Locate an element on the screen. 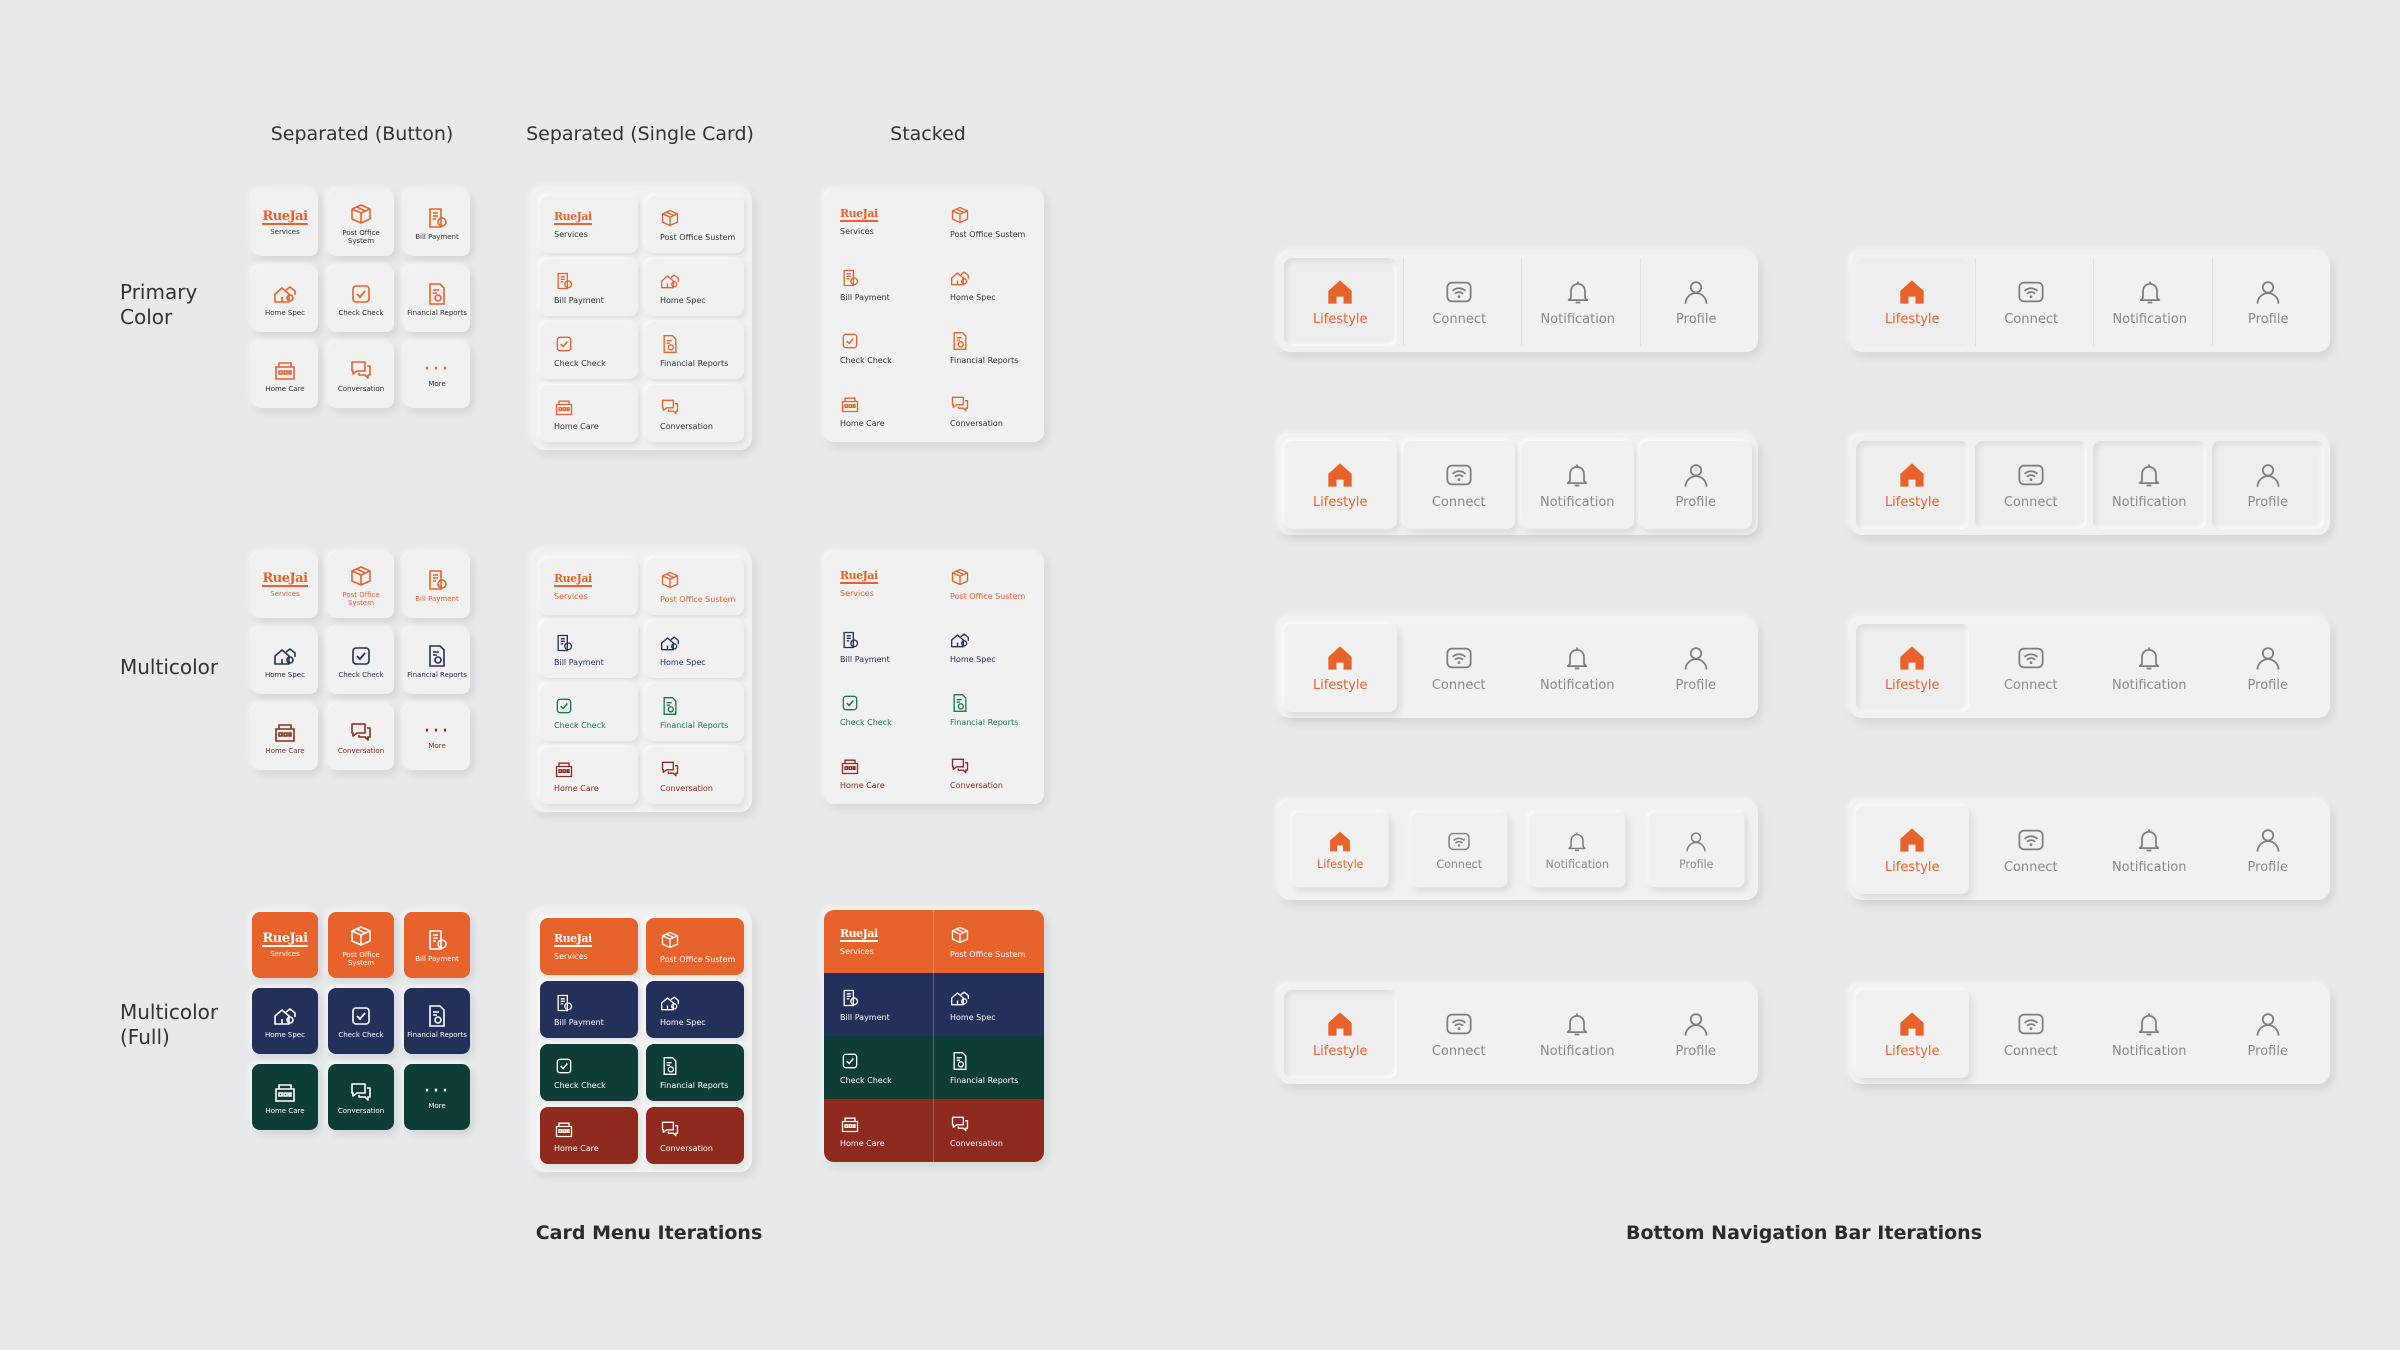  stack-item-post-office: Post Office Sustem is located at coordinates (989, 583).